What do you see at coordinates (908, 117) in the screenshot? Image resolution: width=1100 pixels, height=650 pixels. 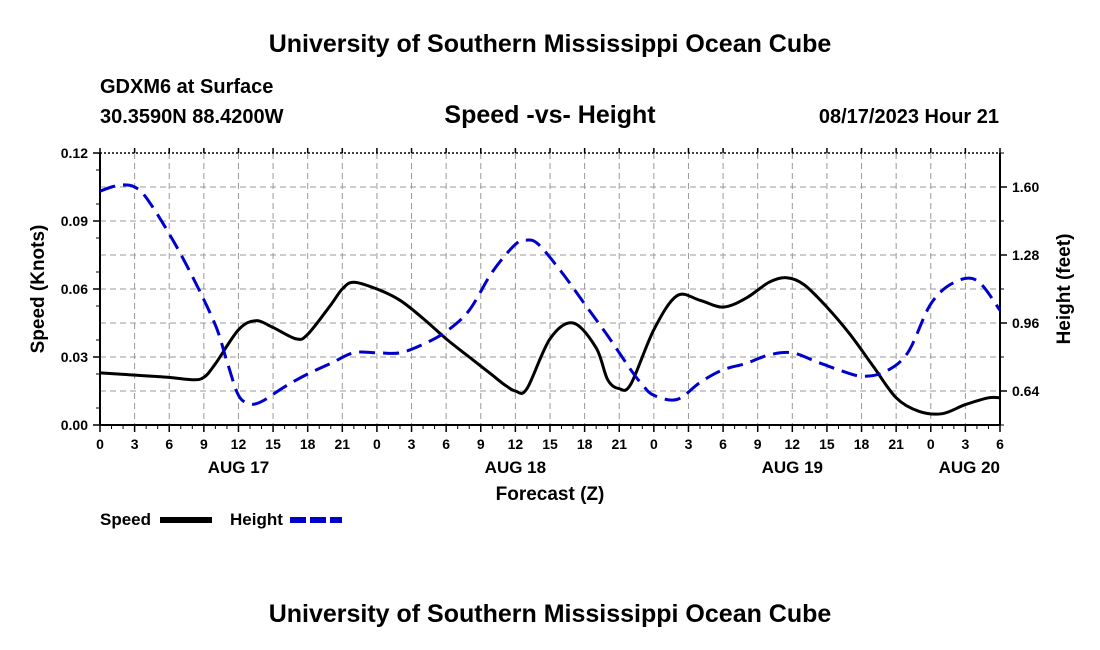 I see `run-time-label: 08/17/2023 Hour 21` at bounding box center [908, 117].